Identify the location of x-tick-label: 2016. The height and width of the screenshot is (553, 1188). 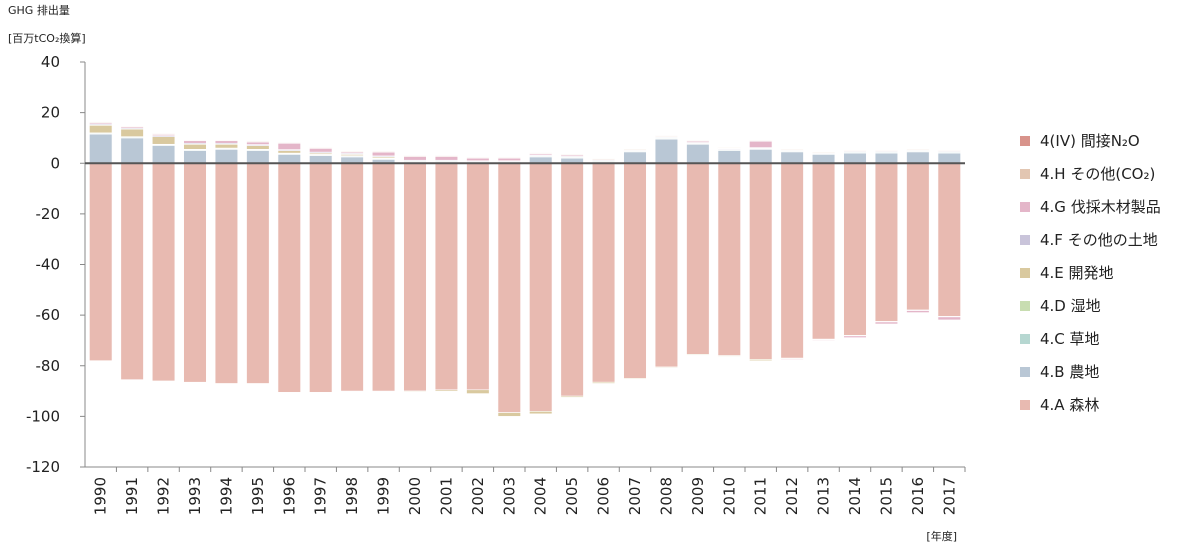
(918, 496).